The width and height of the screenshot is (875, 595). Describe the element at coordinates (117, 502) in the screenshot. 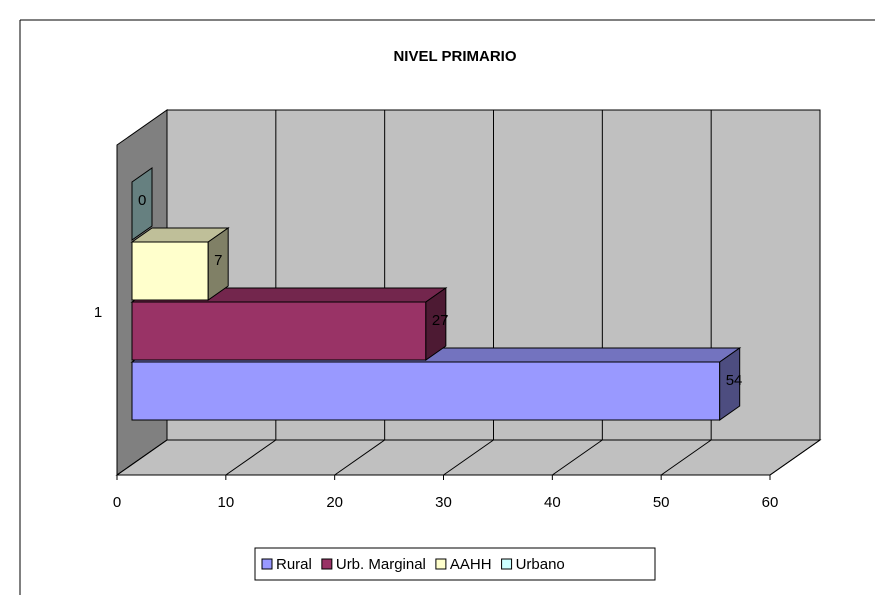

I see `x-tick-label: 0` at that location.